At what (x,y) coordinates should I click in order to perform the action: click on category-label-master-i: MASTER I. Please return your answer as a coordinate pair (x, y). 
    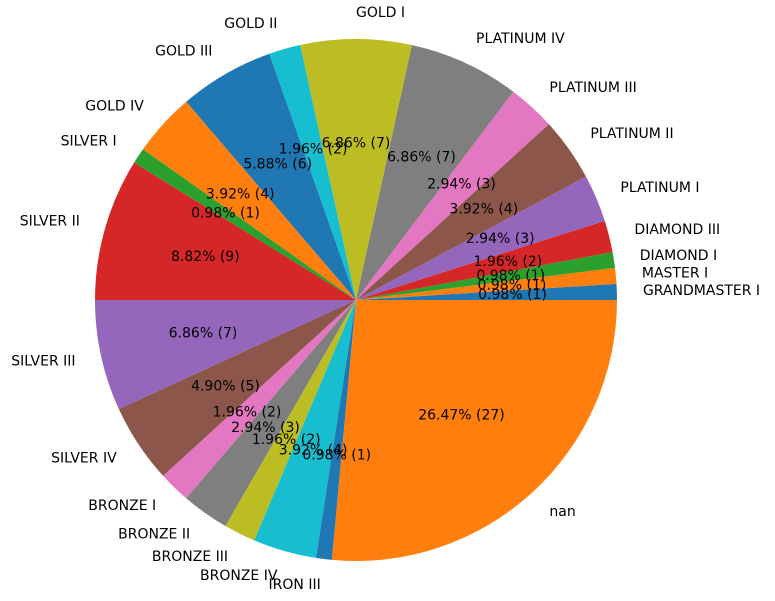
    Looking at the image, I should click on (675, 274).